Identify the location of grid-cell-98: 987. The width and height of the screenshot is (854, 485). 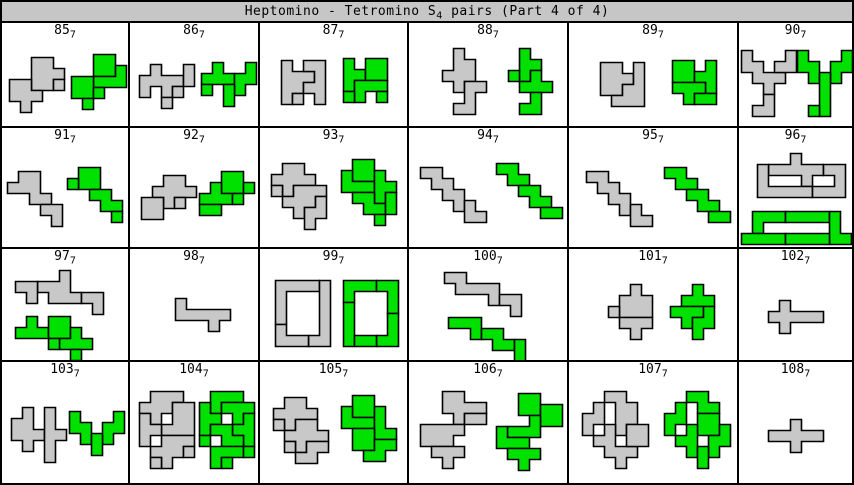
(195, 305).